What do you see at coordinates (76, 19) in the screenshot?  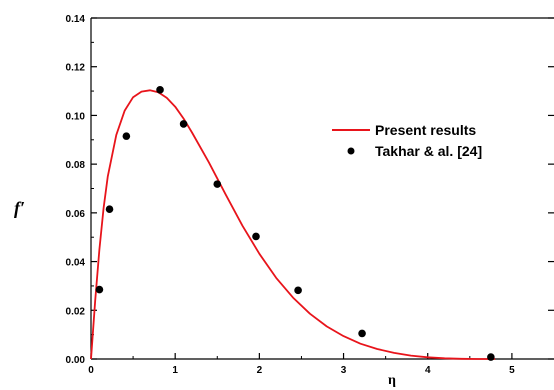 I see `y-tick-label: 0.14` at bounding box center [76, 19].